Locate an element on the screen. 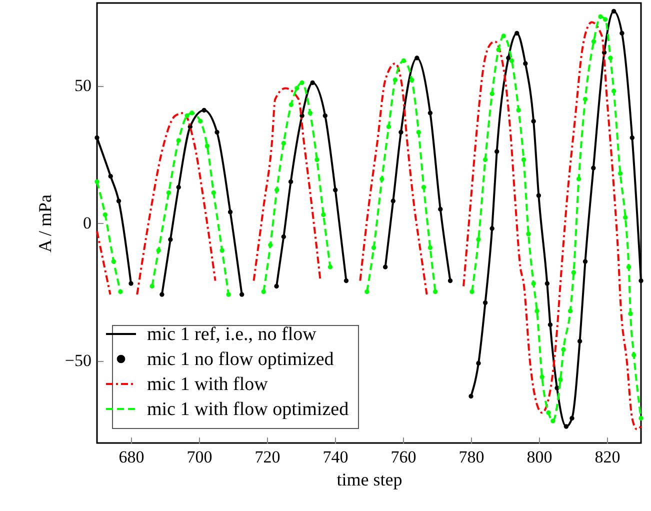 This screenshot has width=651, height=511. x-tick-label: 760 is located at coordinates (403, 457).